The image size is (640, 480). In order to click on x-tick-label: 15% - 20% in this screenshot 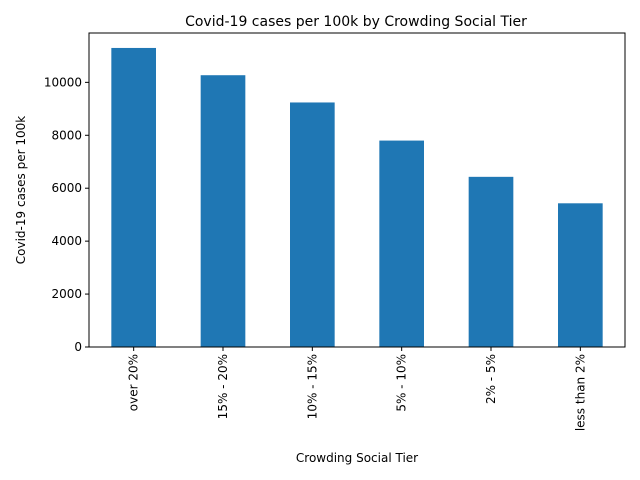, I will do `click(223, 386)`.